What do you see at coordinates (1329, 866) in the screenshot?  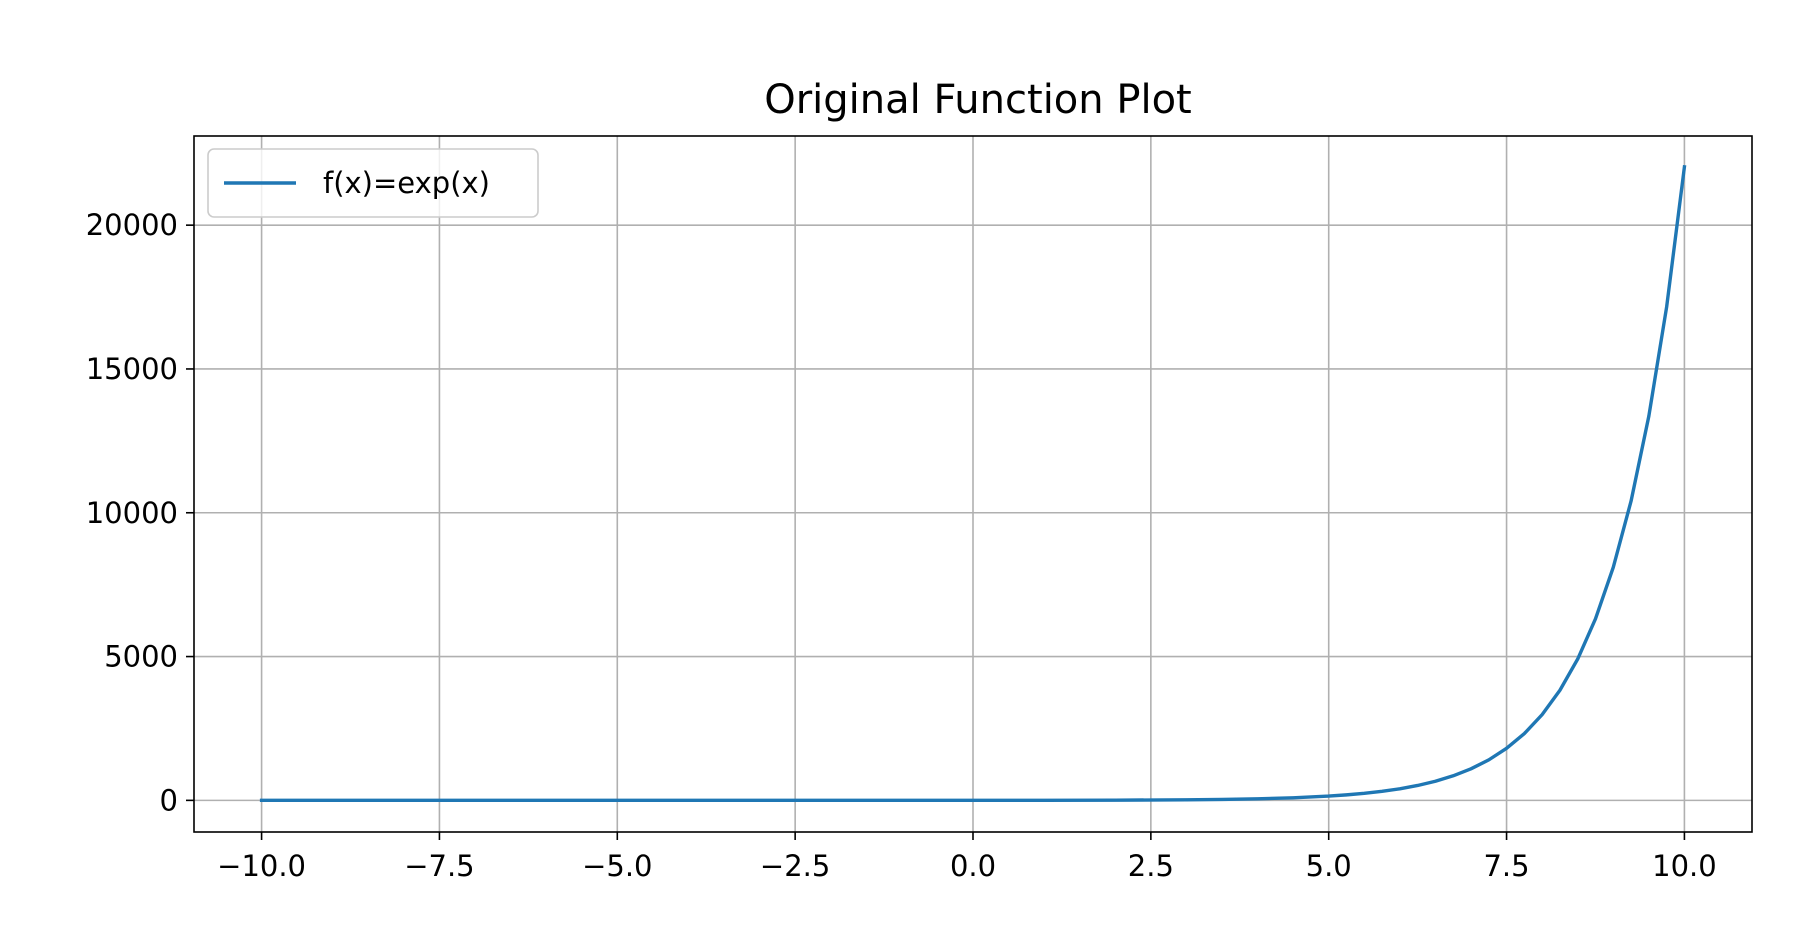 I see `x-tick-label: 5.0` at bounding box center [1329, 866].